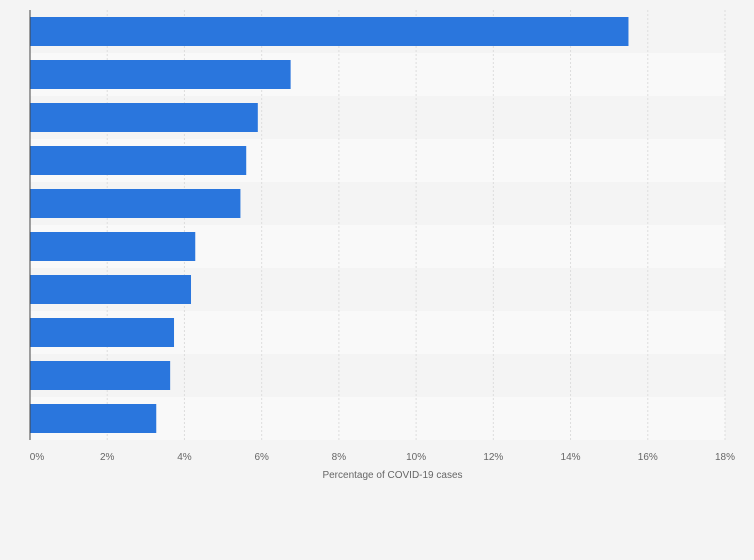  What do you see at coordinates (416, 457) in the screenshot?
I see `x-tick-label: 10%` at bounding box center [416, 457].